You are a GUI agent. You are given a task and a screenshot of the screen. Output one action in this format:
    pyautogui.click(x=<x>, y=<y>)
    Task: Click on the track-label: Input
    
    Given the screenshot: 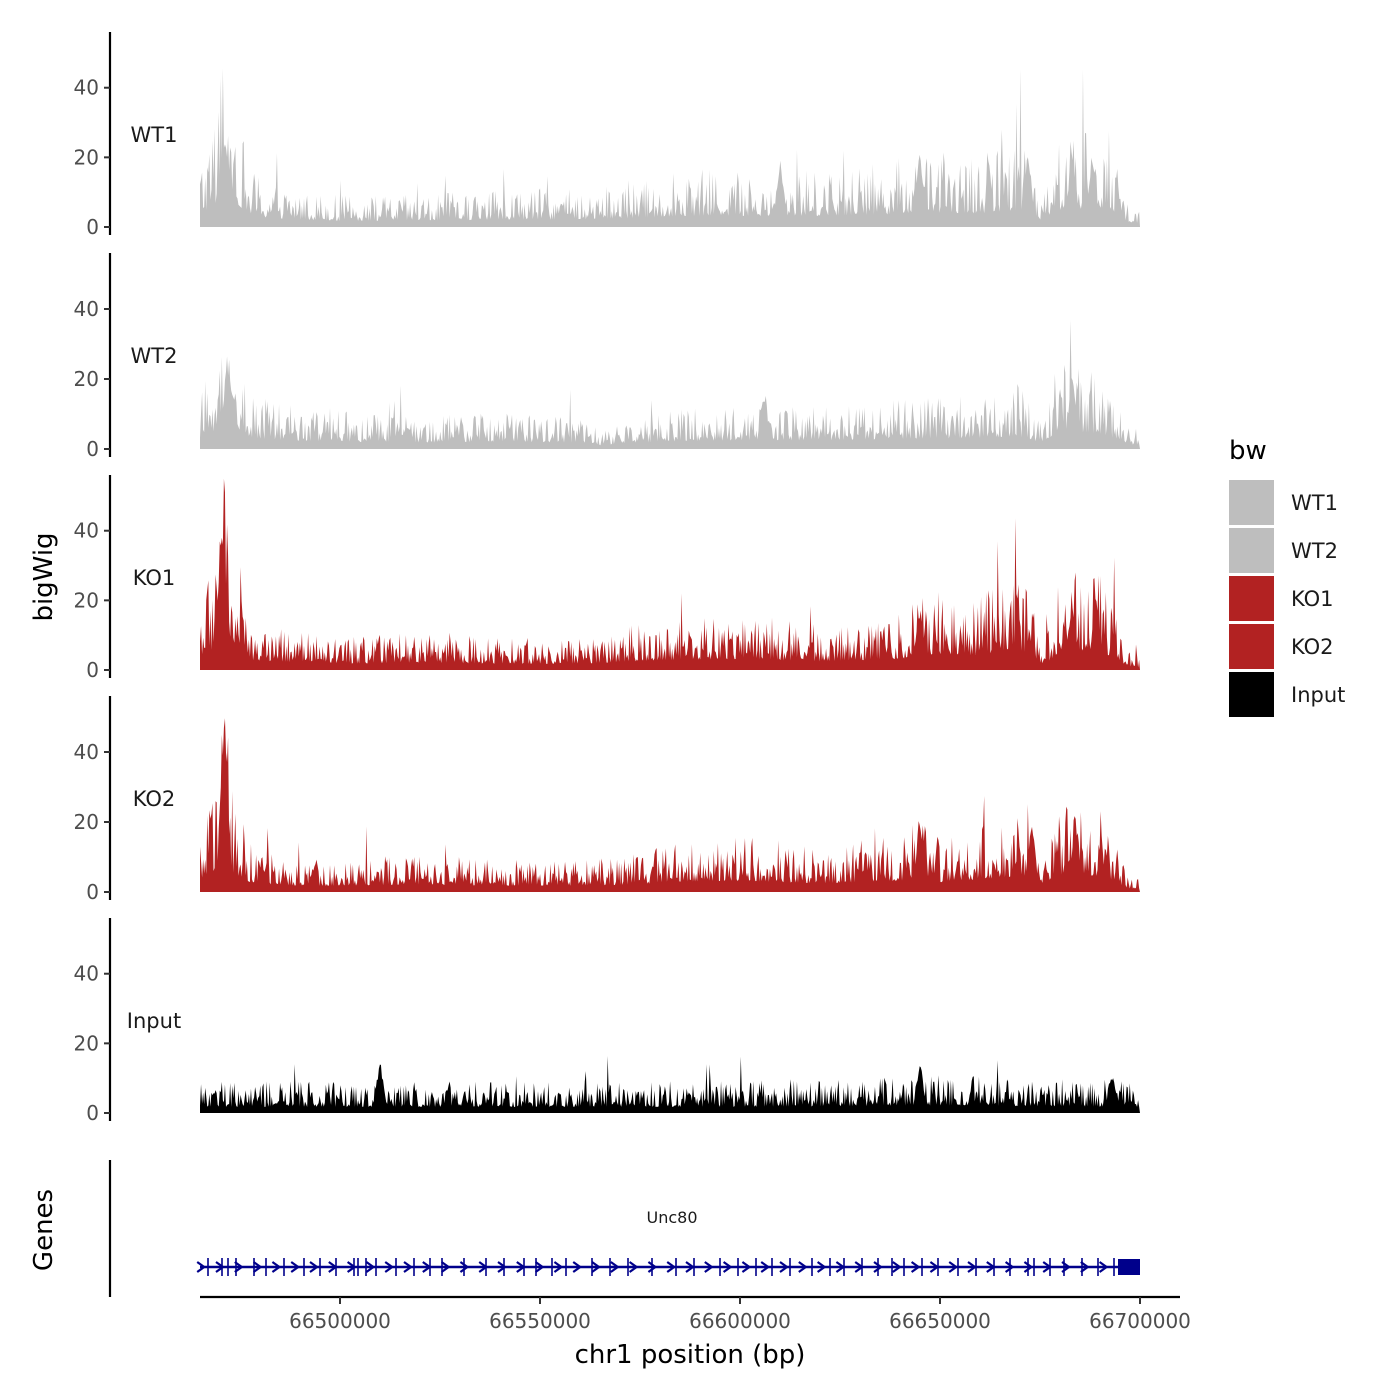 What is the action you would take?
    pyautogui.click(x=154, y=1021)
    